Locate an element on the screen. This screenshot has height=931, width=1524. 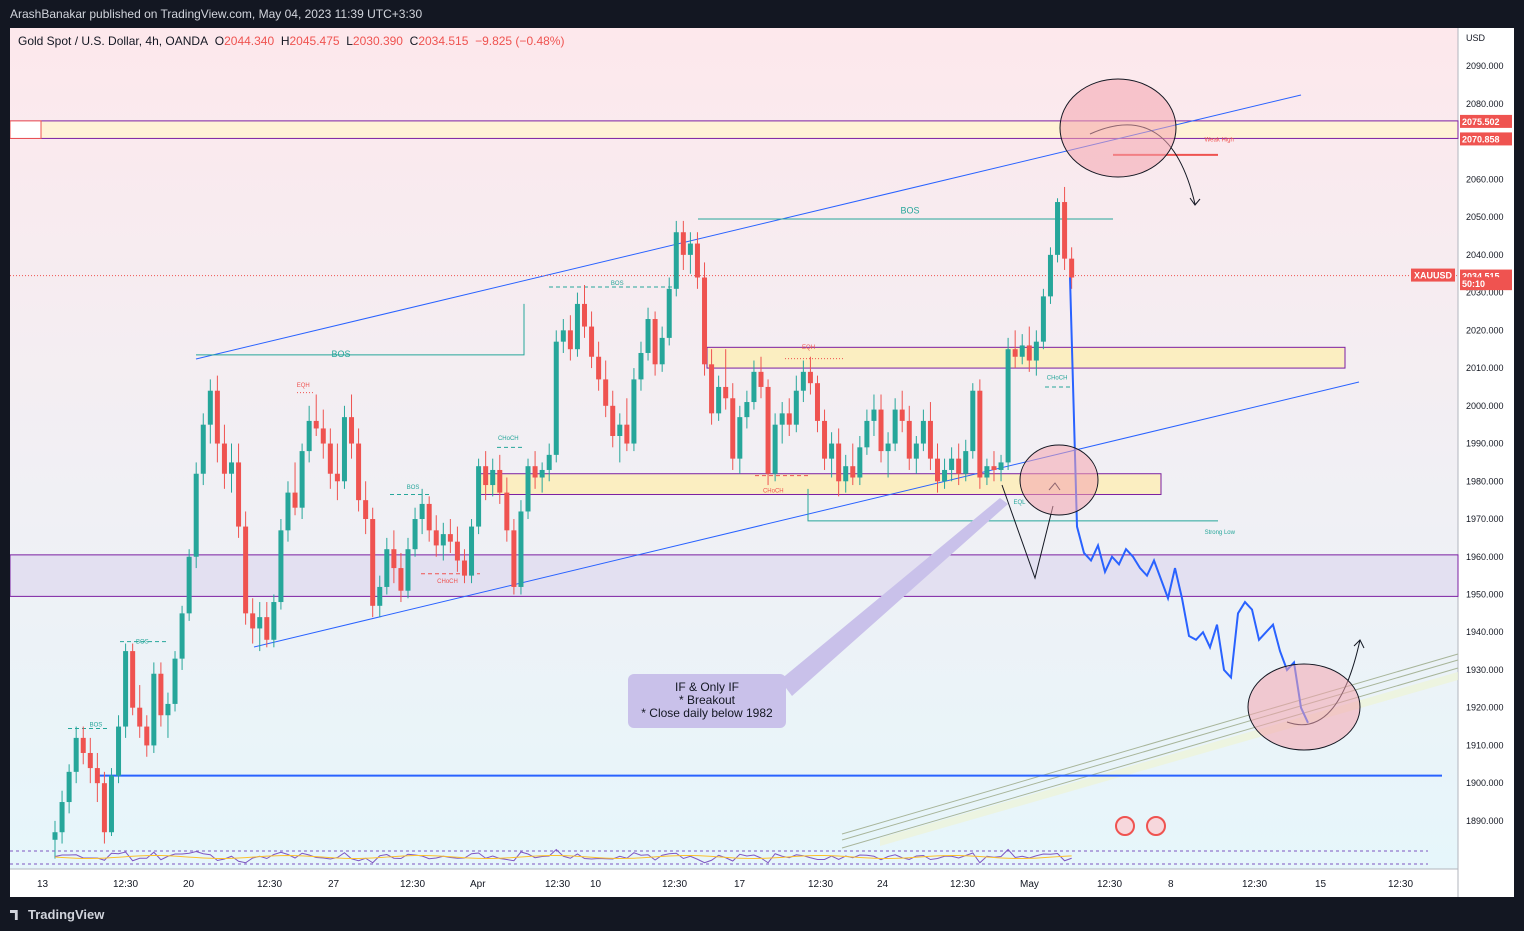
legend-change: −9.825 (−0.48%) is located at coordinates (520, 41).